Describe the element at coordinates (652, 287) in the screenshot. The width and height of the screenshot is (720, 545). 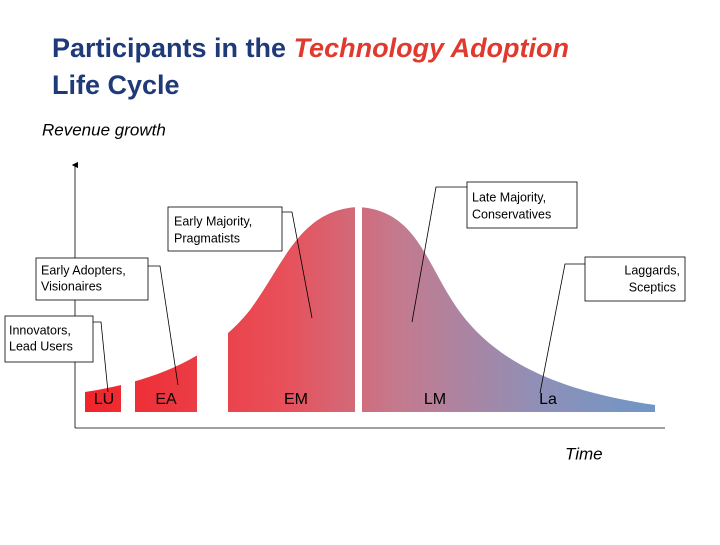
I see `label: Sceptics` at that location.